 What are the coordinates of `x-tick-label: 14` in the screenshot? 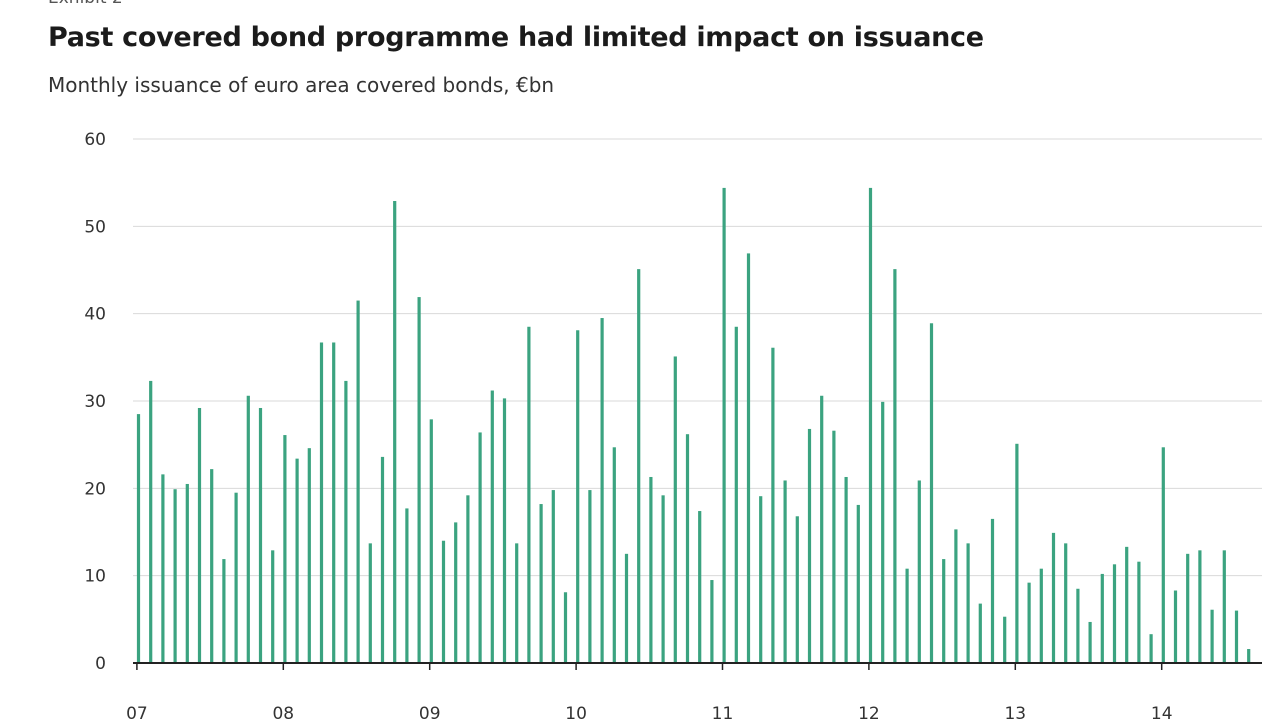 It's located at (1162, 712).